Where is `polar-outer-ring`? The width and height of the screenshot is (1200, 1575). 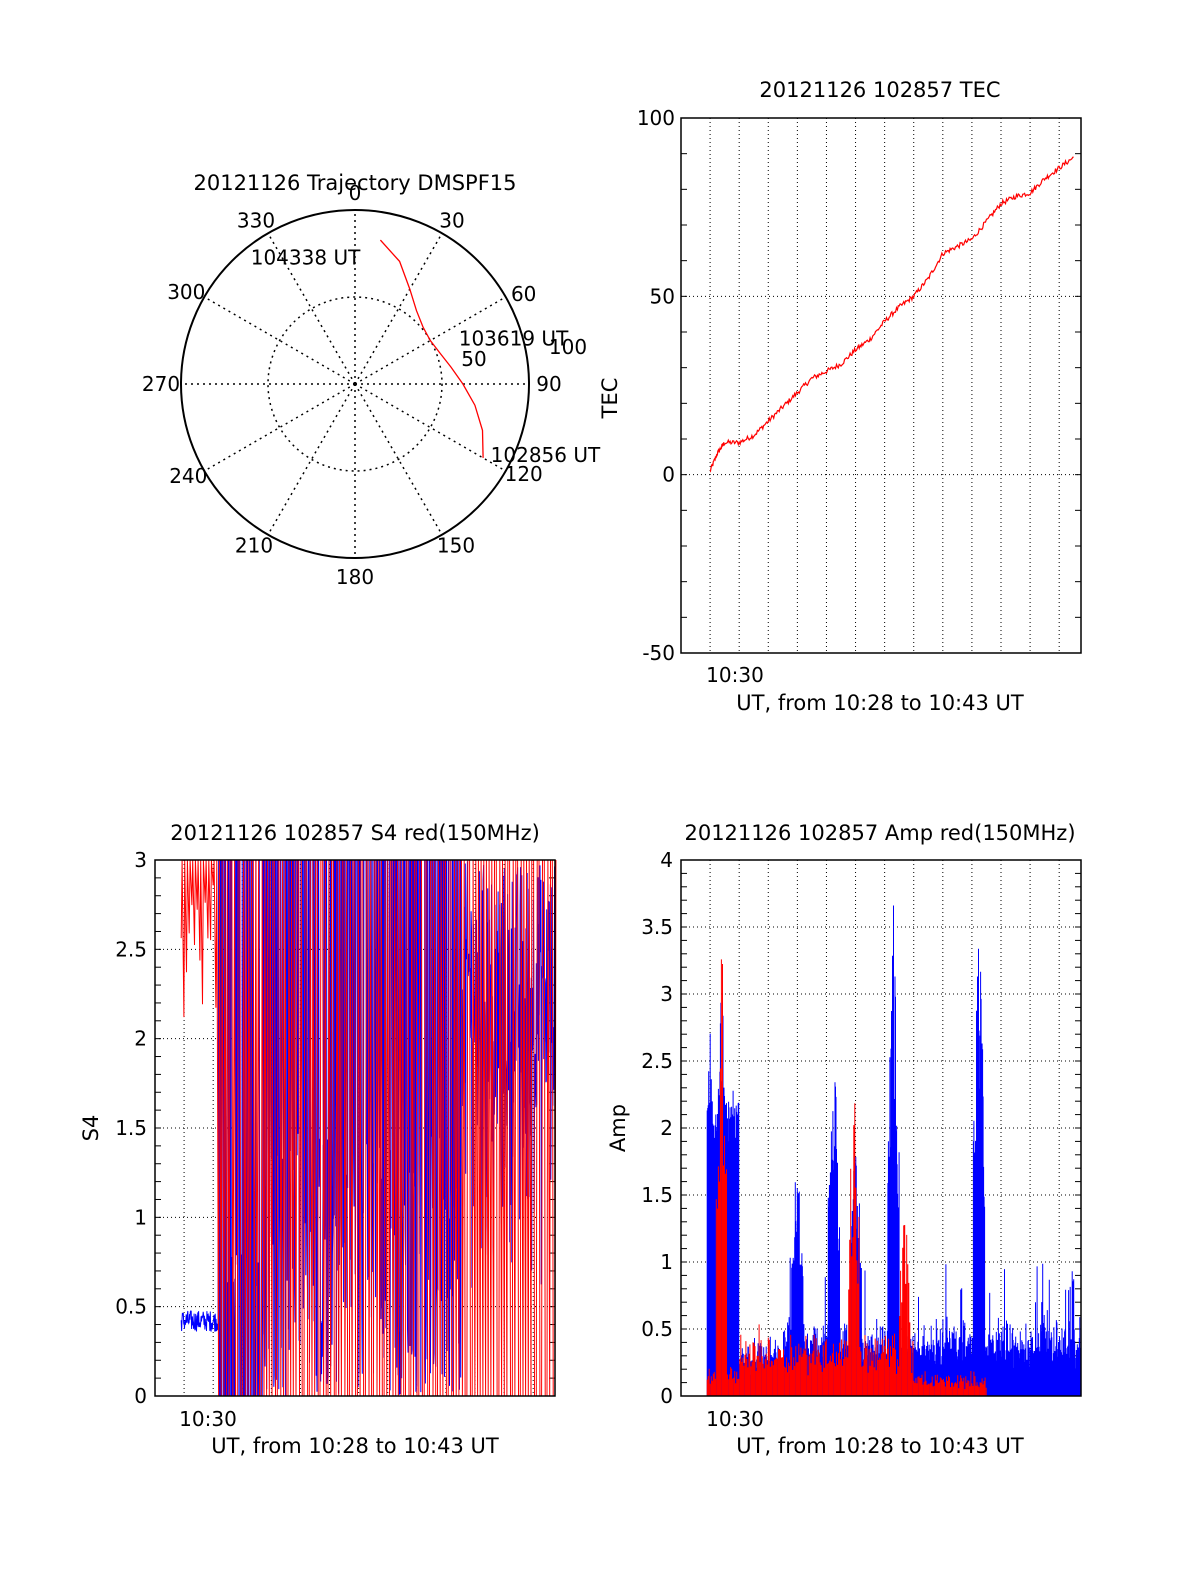 polar-outer-ring is located at coordinates (355, 384).